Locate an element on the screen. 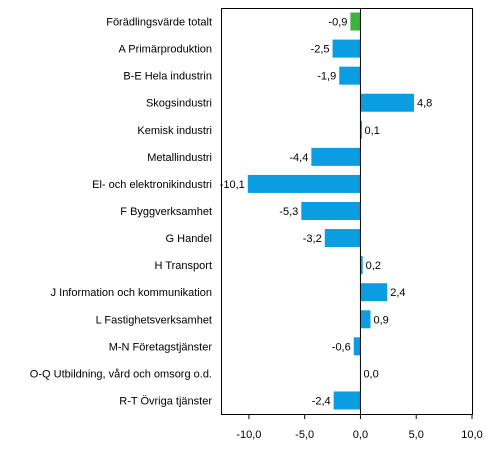  category-label: H Transport is located at coordinates (183, 266).